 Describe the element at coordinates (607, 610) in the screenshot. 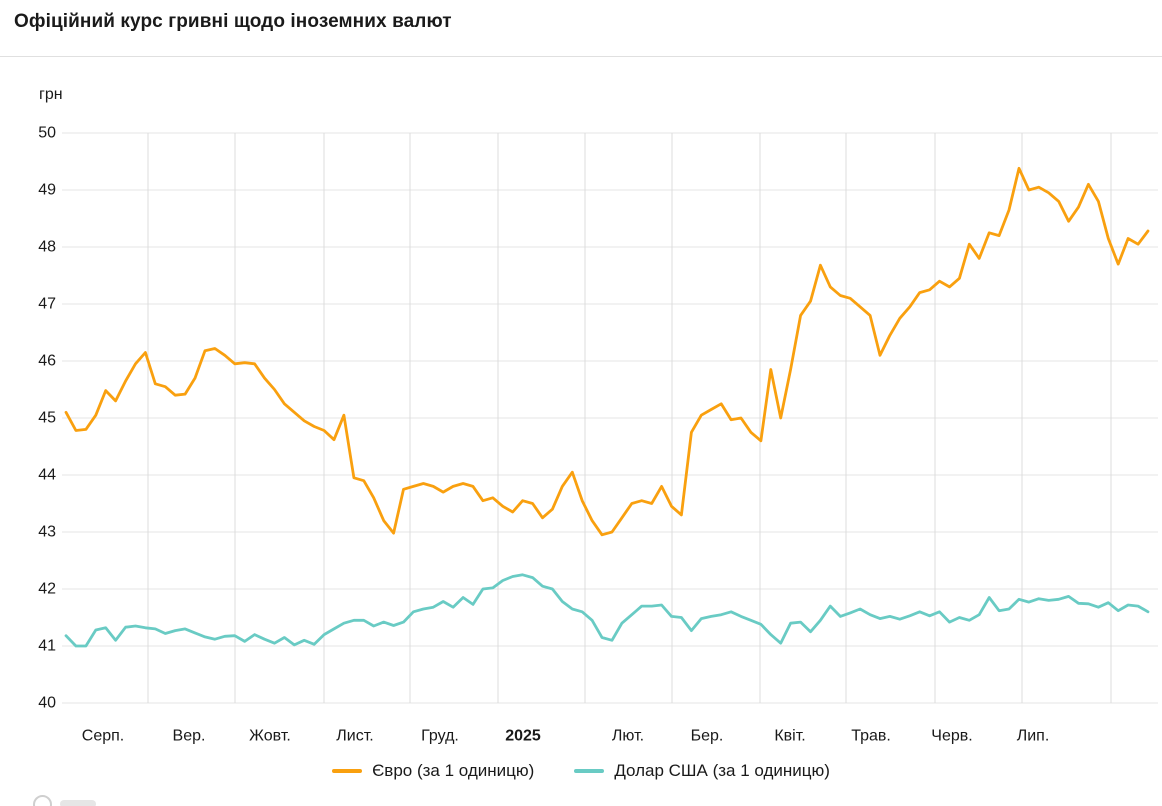

I see `usd-series-line` at that location.